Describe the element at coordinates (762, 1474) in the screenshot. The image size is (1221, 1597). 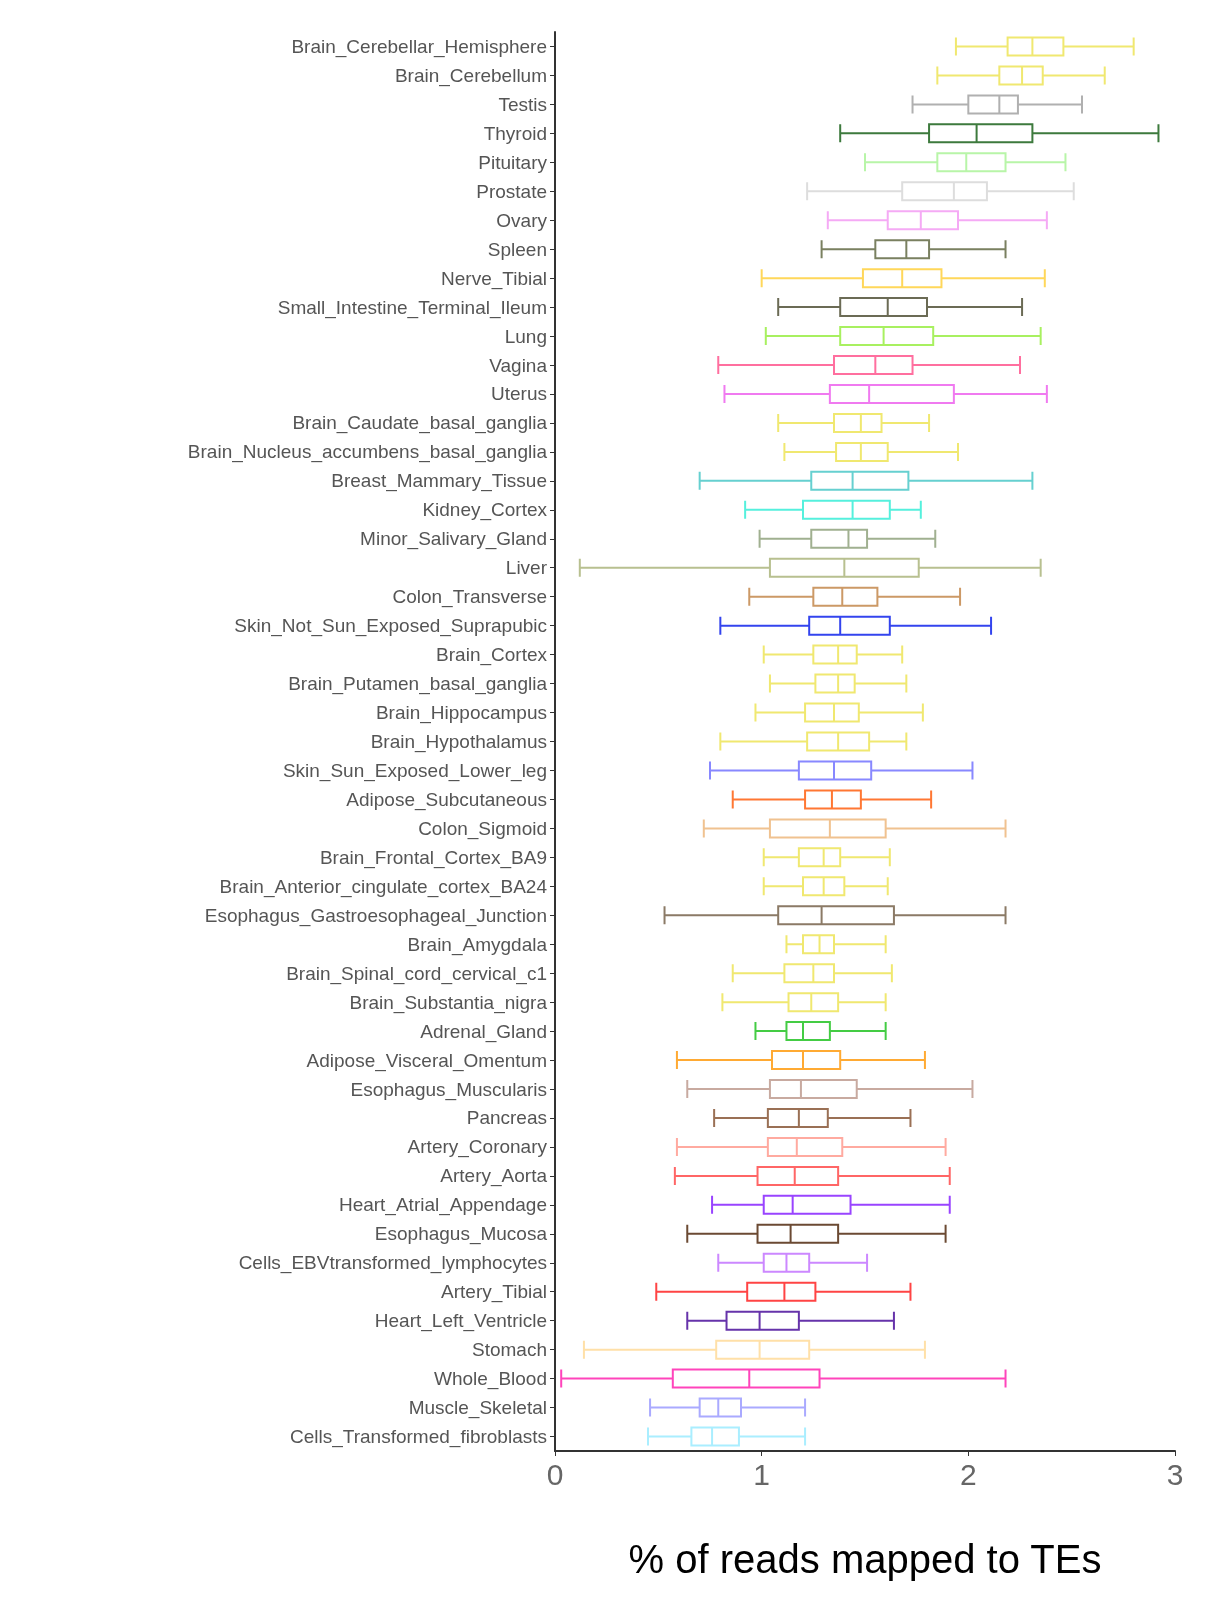
I see `x-tick-label: 1` at that location.